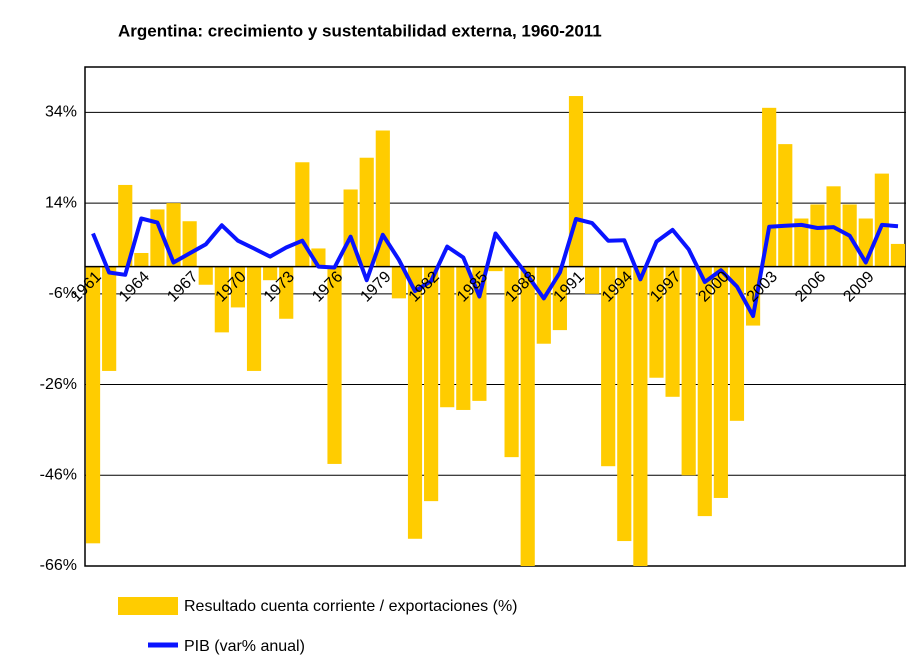 Image resolution: width=906 pixels, height=656 pixels. I want to click on y-tick-label: -66%, so click(58, 565).